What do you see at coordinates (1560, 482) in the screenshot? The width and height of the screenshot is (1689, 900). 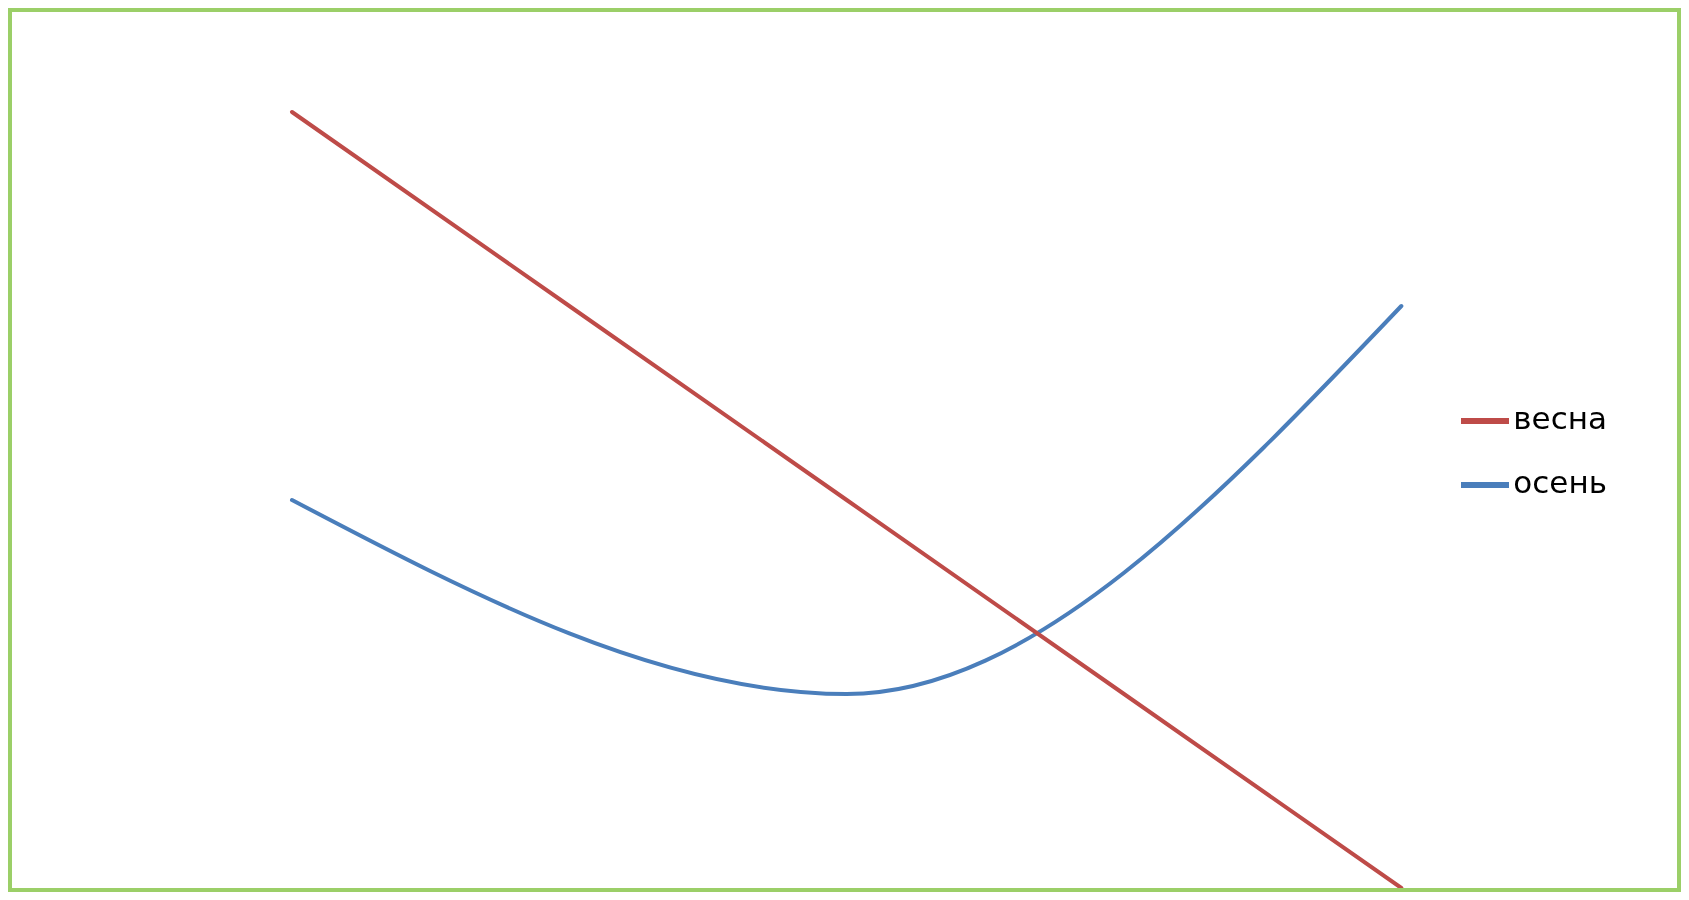 I see `legend-label: осень` at bounding box center [1560, 482].